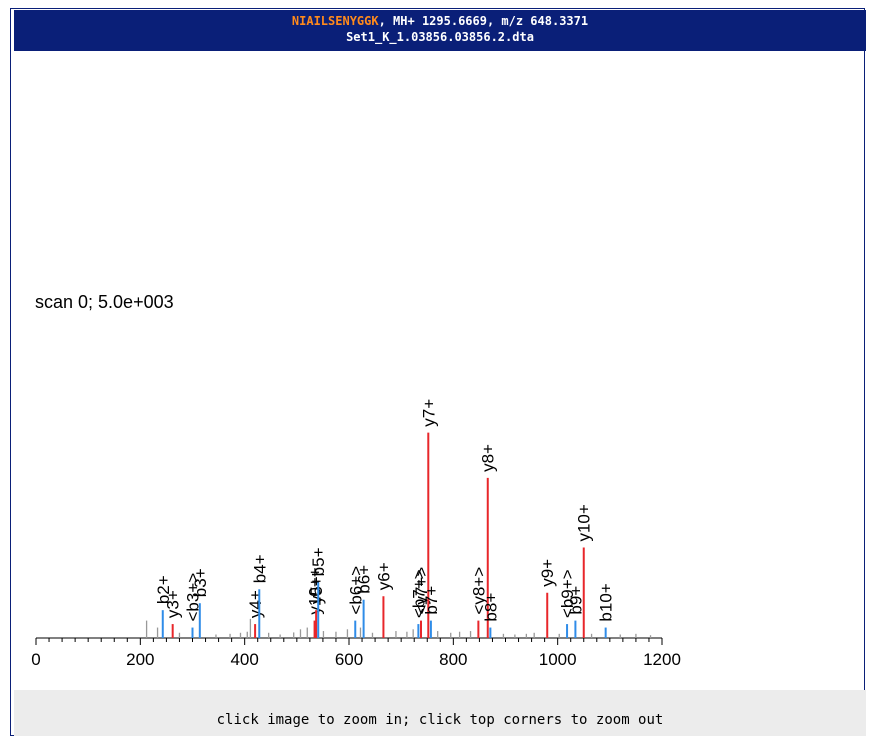  Describe the element at coordinates (547, 573) in the screenshot. I see `ion-label: y9+` at that location.